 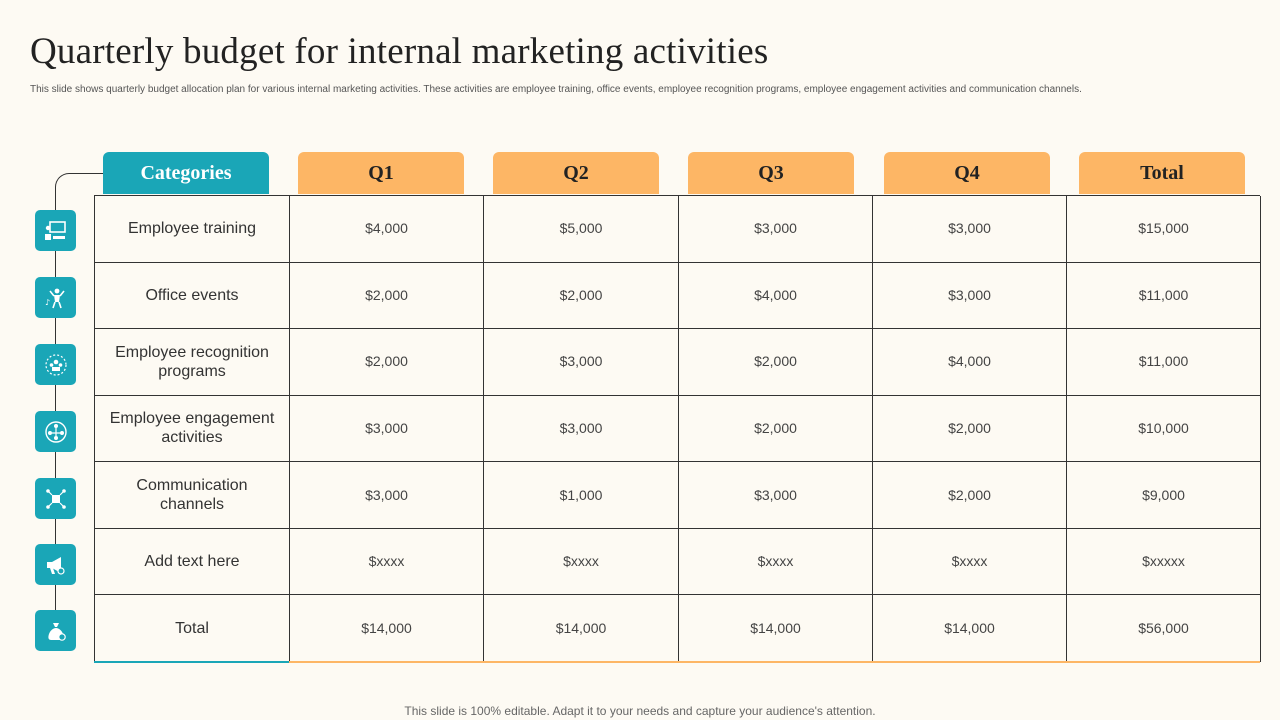 What do you see at coordinates (576, 173) in the screenshot?
I see `header-q2: Q2` at bounding box center [576, 173].